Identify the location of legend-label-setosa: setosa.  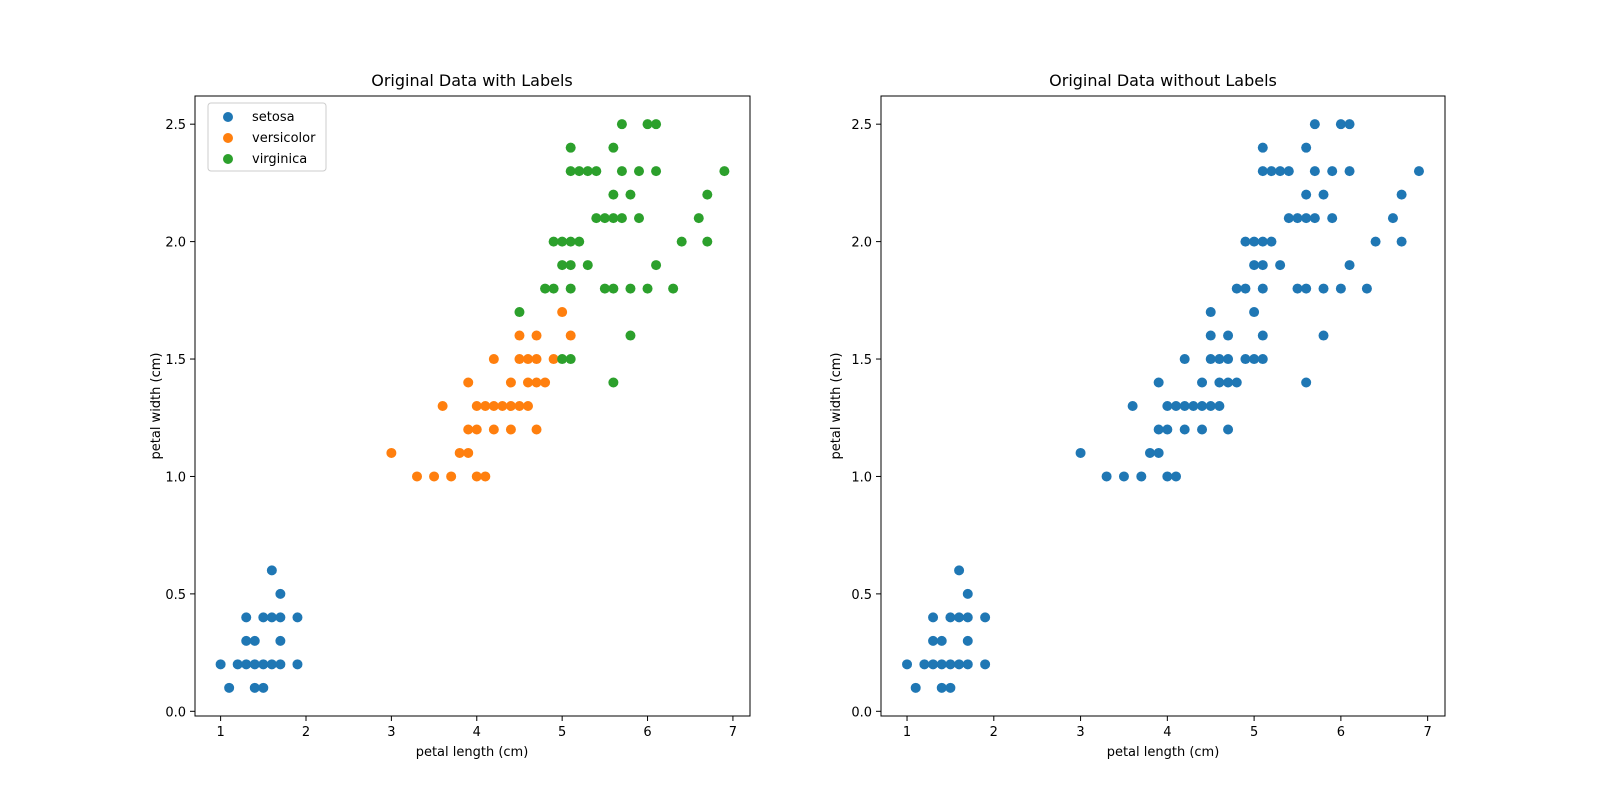
(273, 117).